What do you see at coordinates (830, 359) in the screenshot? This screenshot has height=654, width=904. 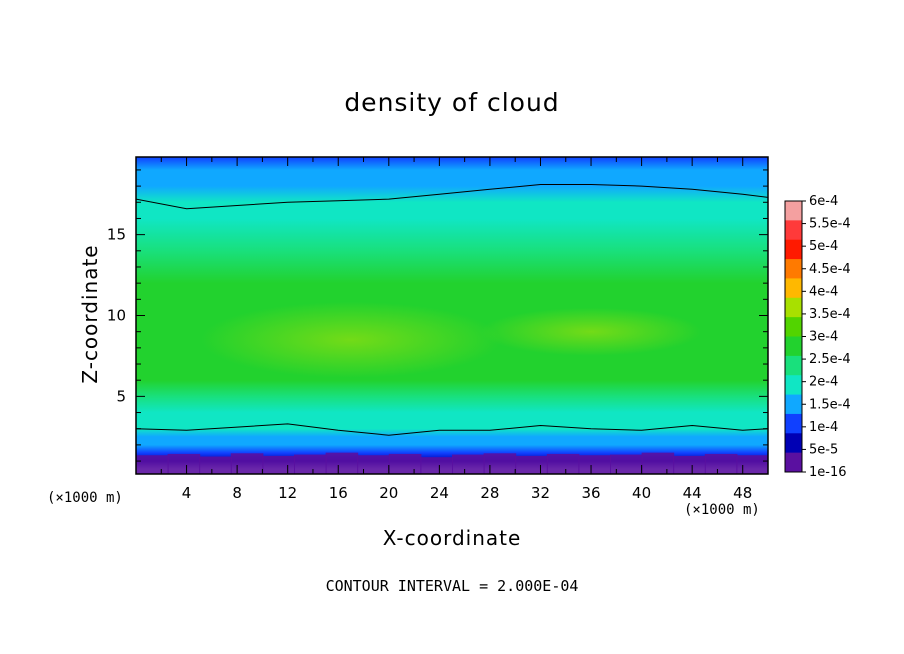 I see `colorbar-label: 2.5e-4` at bounding box center [830, 359].